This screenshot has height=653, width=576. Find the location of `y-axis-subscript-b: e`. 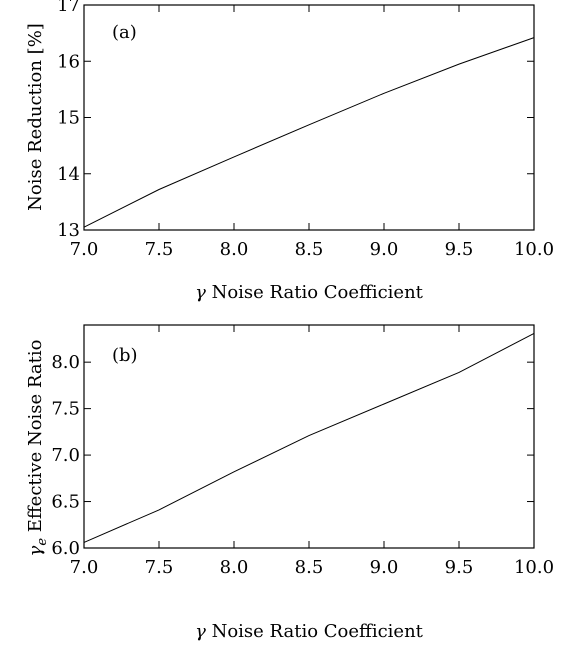

y-axis-subscript-b: e is located at coordinates (42, 542).